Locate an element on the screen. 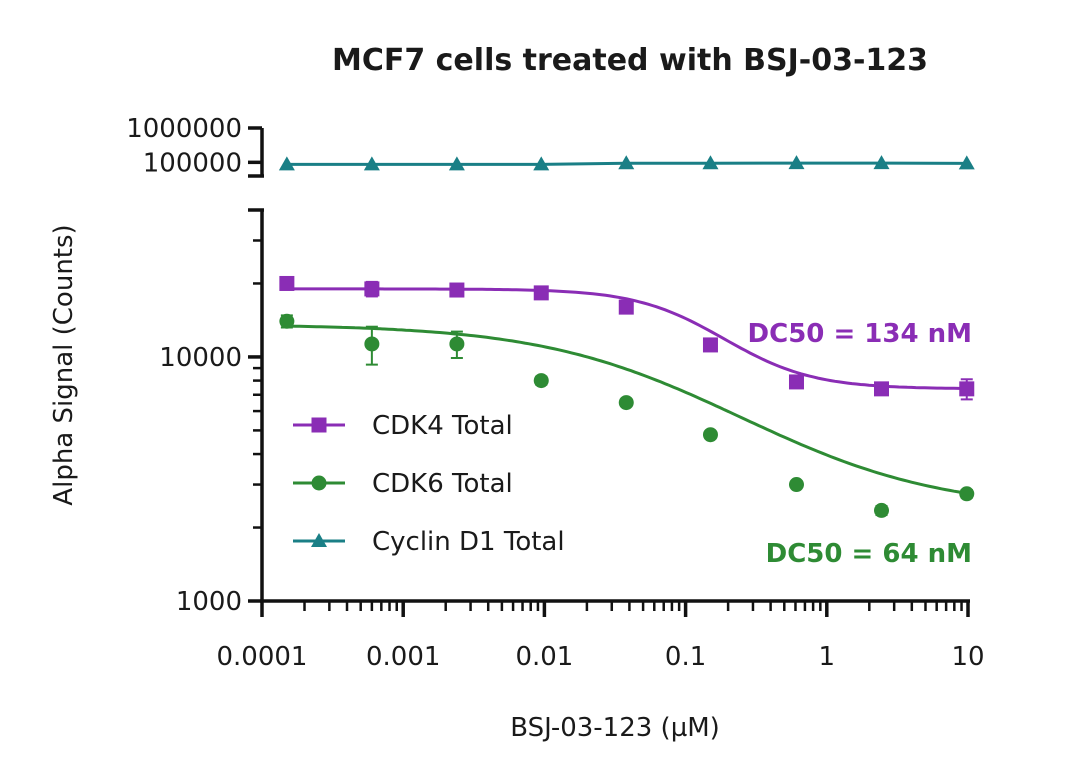  cdk4-dc50-annotation: DC50 = 134 nM is located at coordinates (860, 334).